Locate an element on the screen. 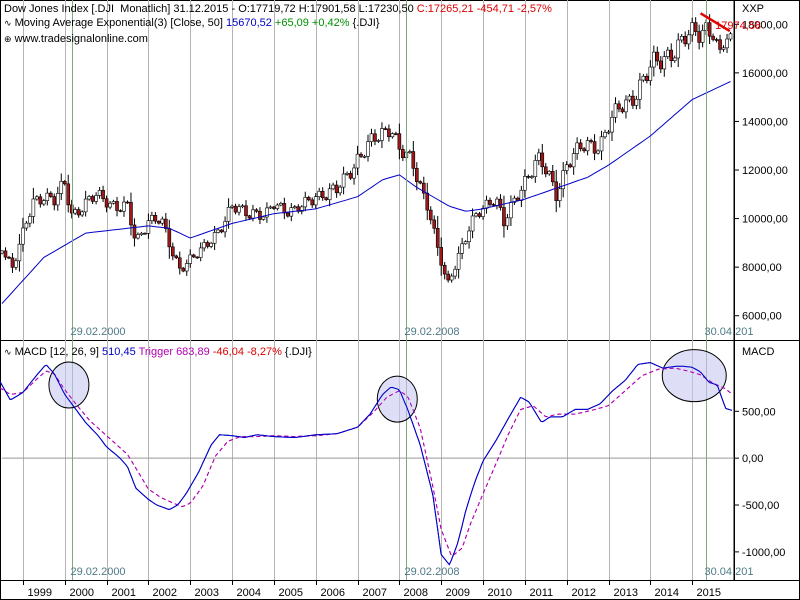 This screenshot has height=600, width=800. trigger-value: 683,89 is located at coordinates (194, 352).